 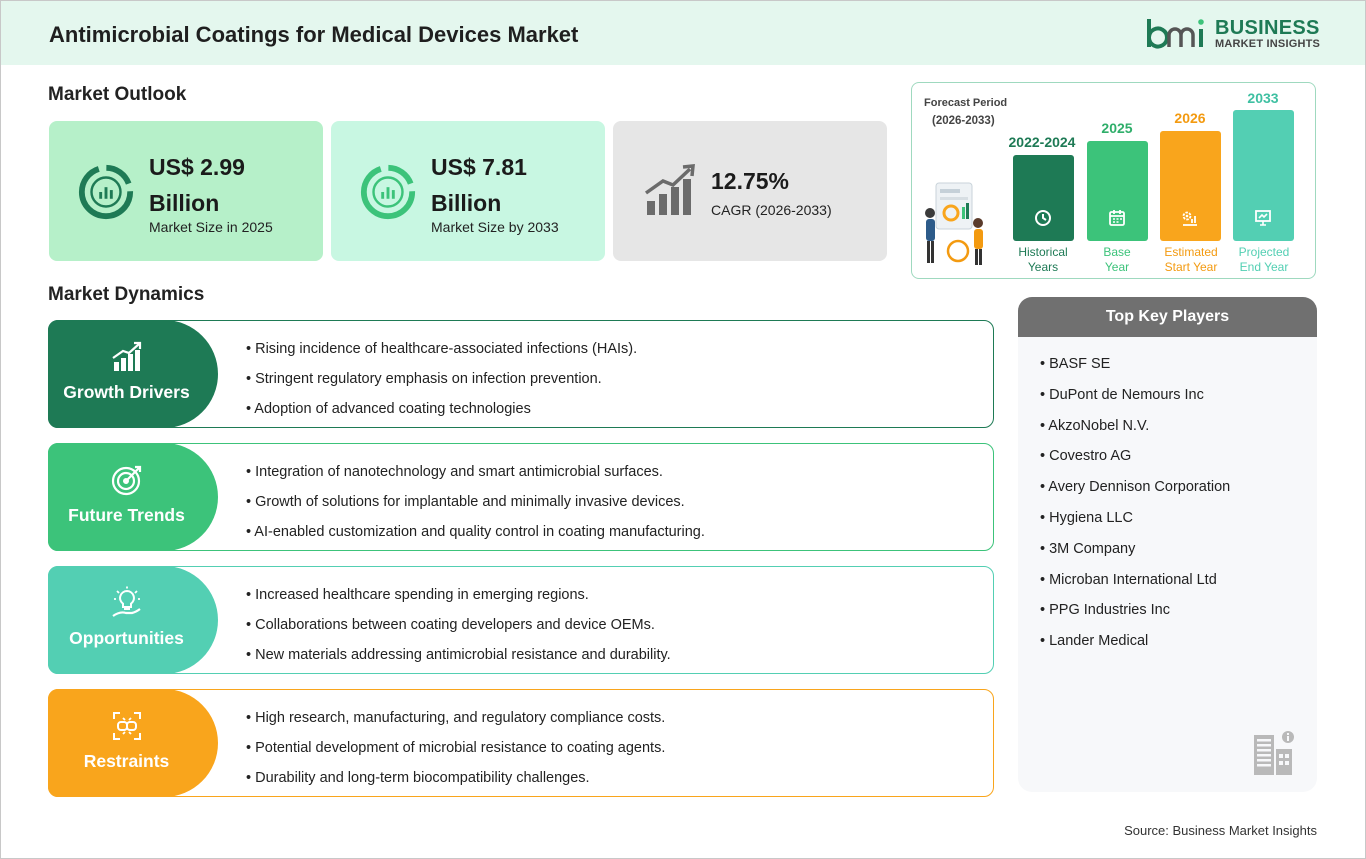 I want to click on market-dynamics-title: Market Dynamics, so click(x=126, y=294).